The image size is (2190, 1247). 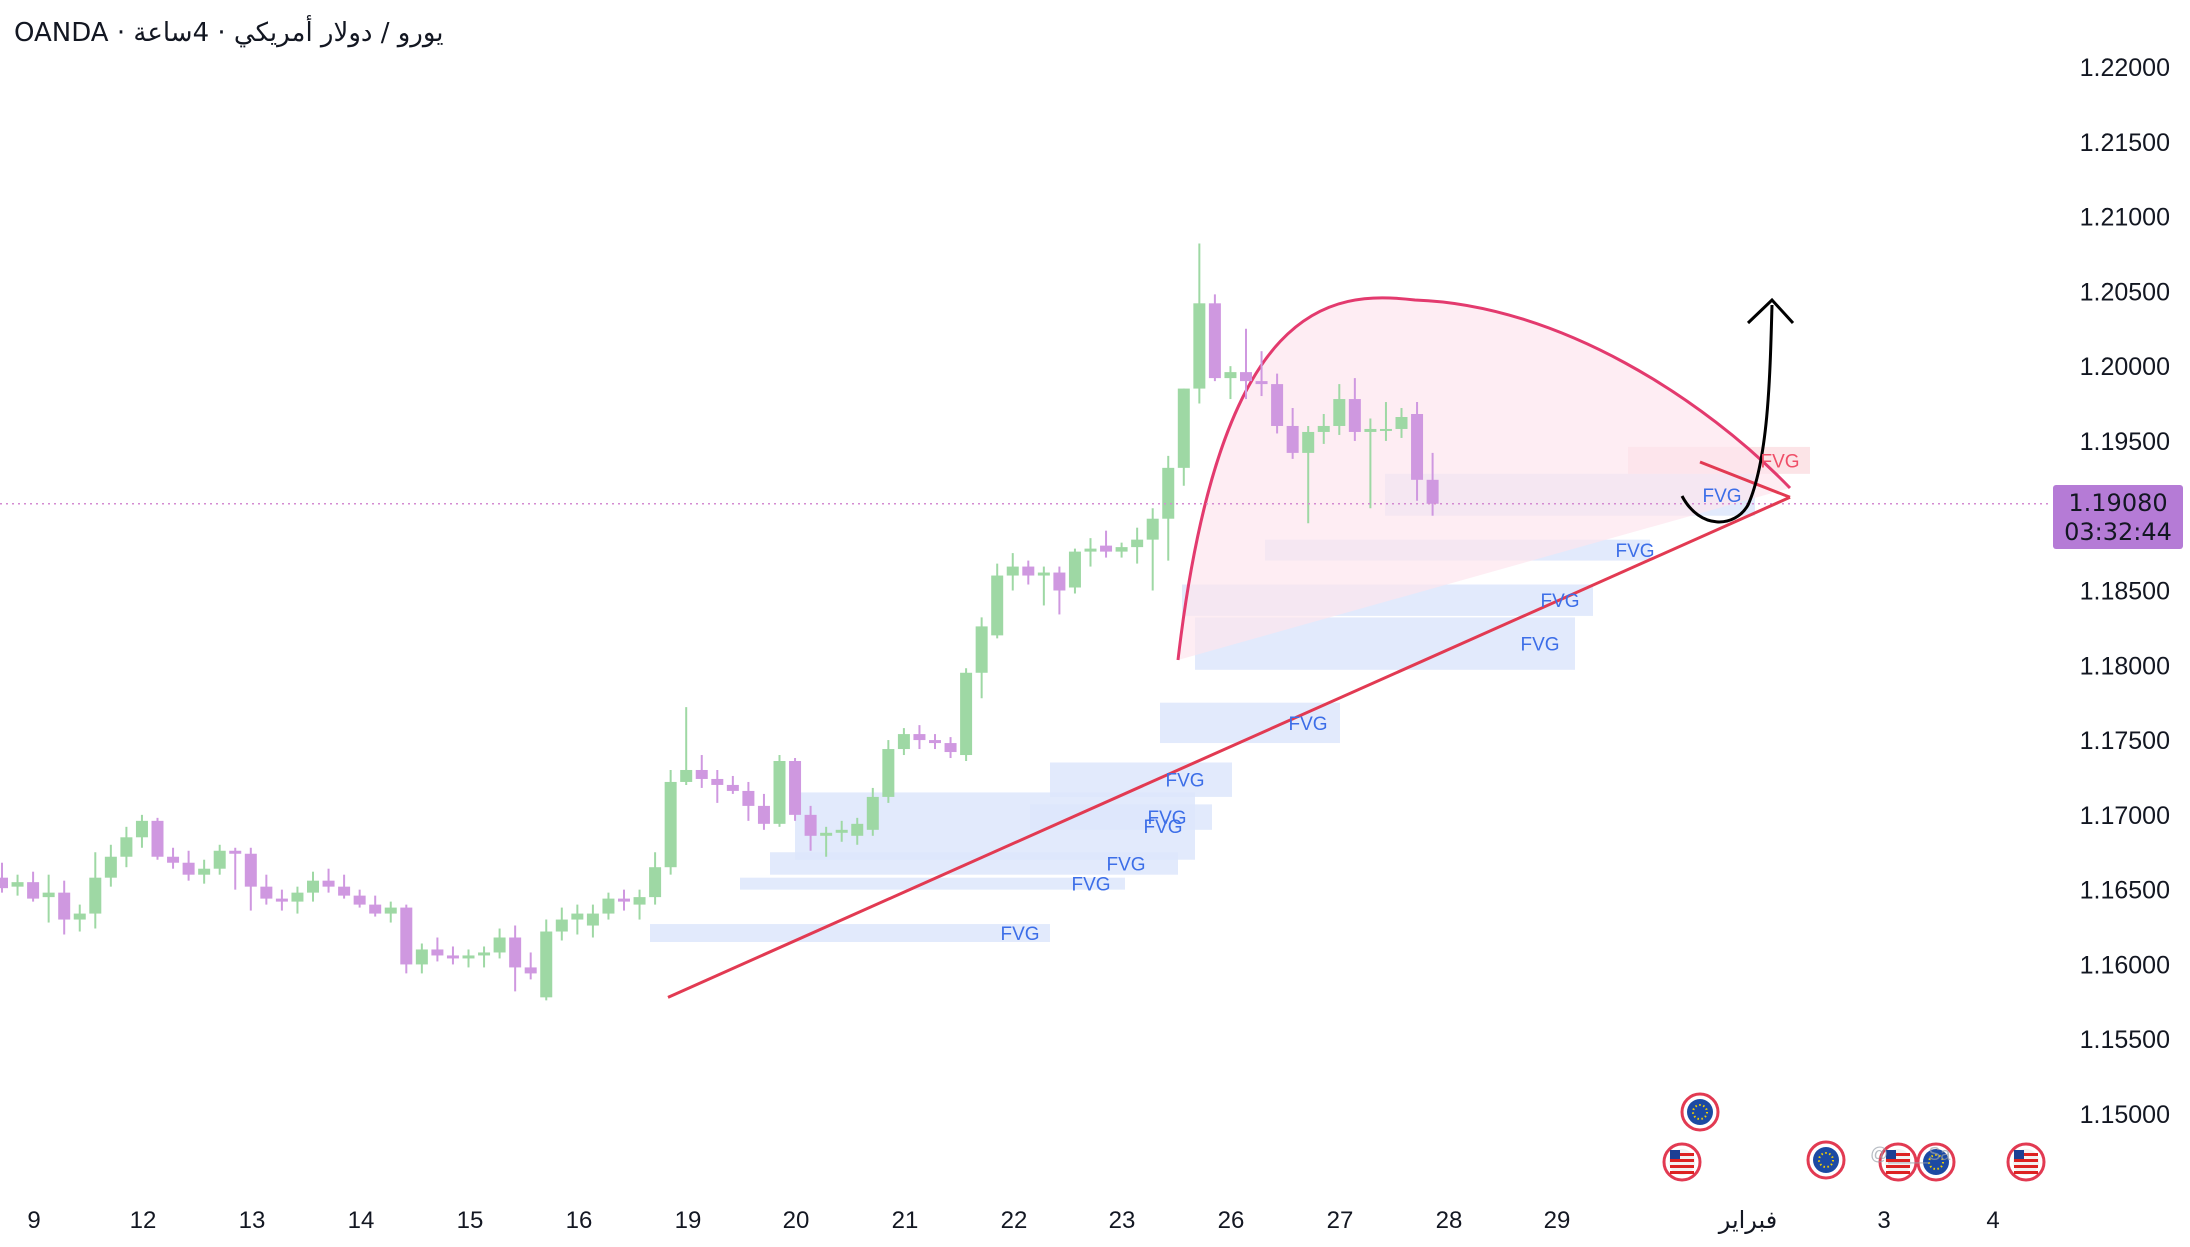 What do you see at coordinates (361, 1220) in the screenshot?
I see `time-tick: 14` at bounding box center [361, 1220].